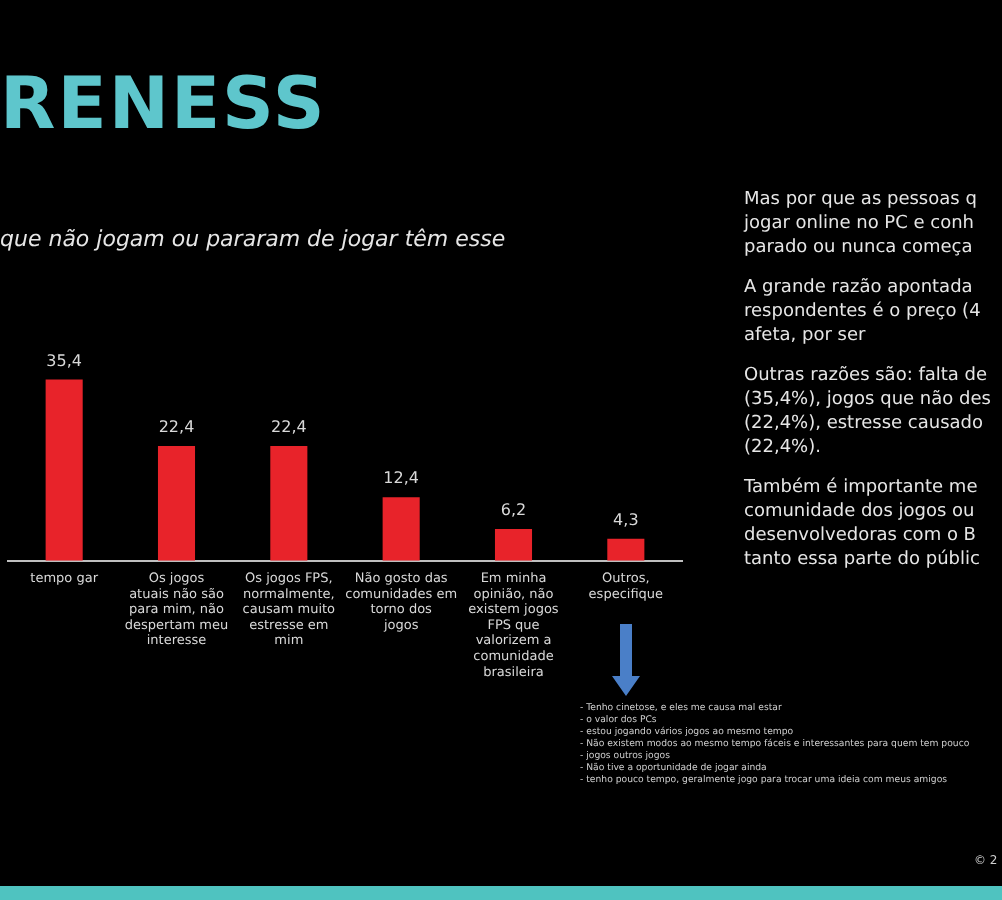  Describe the element at coordinates (863, 524) in the screenshot. I see `text: Também é importante me comunidade dos jogos ou desenvolvedoras com o B tanto essa parte do públic` at that location.